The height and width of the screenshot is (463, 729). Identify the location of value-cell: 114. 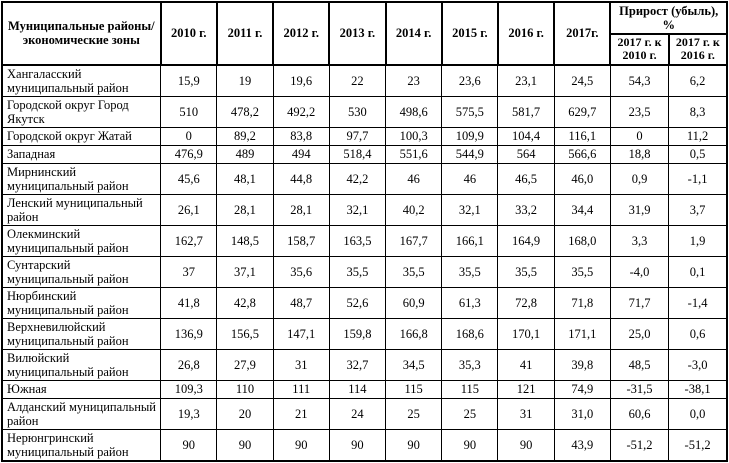
(357, 389).